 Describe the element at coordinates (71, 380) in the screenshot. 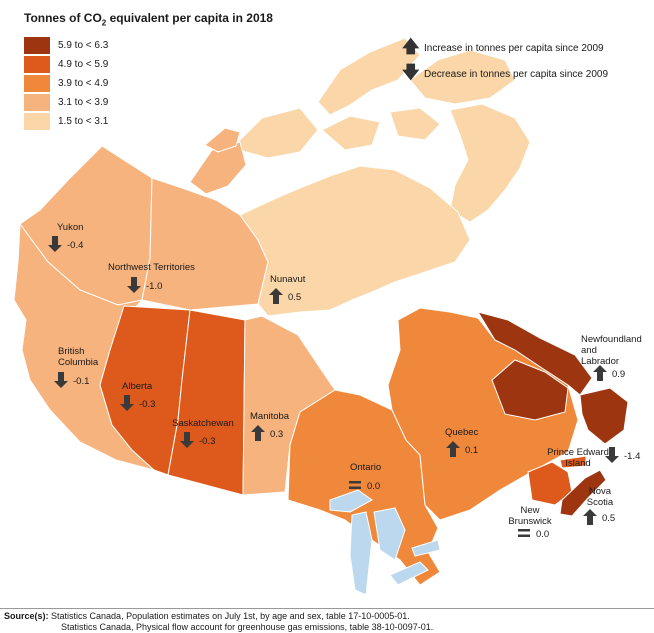

I see `change-bc: -0.1` at that location.